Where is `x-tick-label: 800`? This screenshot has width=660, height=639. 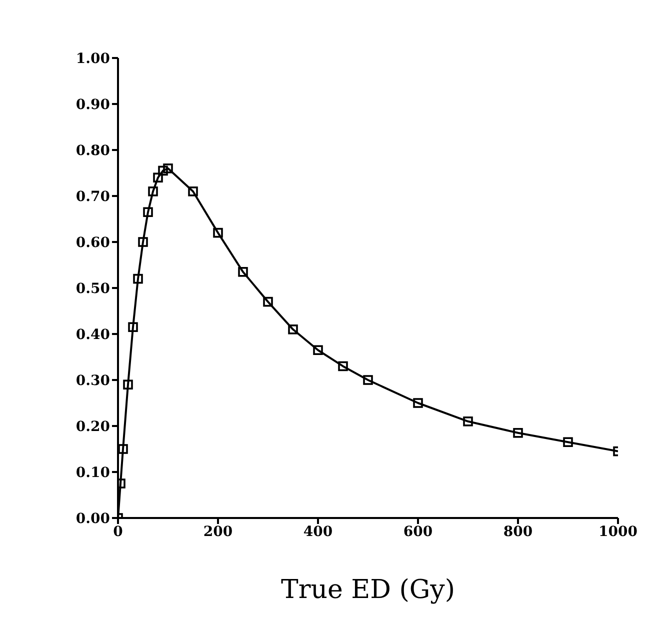 x-tick-label: 800 is located at coordinates (518, 532).